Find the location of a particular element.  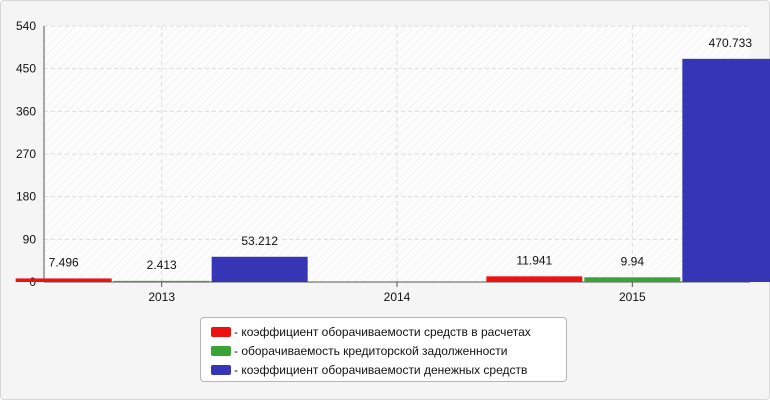

x-tick-label: 2013 is located at coordinates (161, 297).